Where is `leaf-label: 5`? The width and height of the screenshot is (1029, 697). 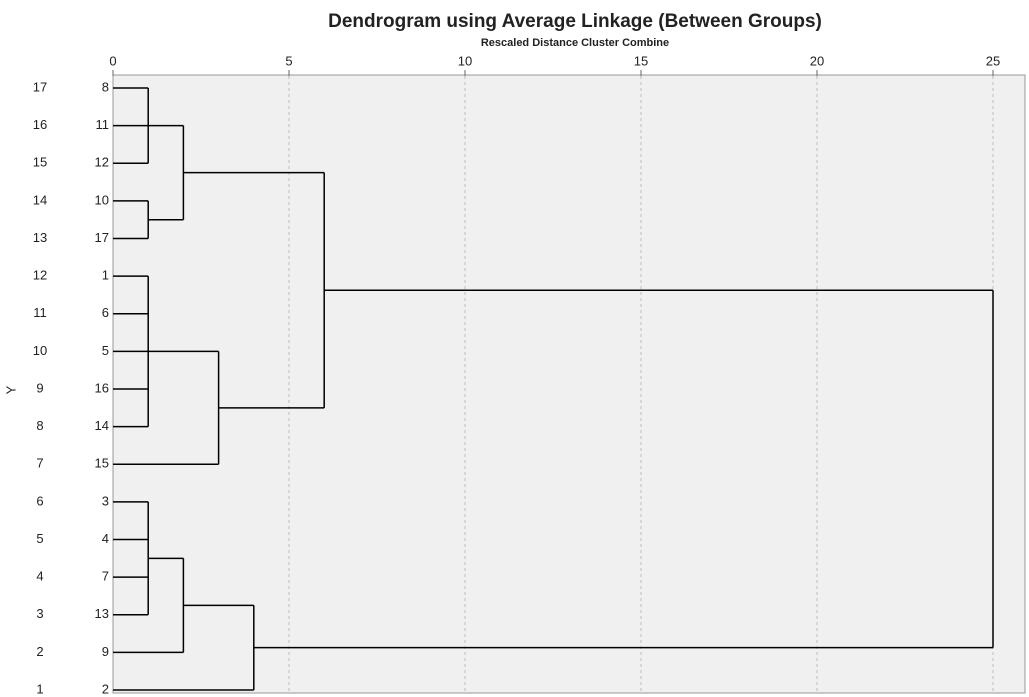 leaf-label: 5 is located at coordinates (105, 350).